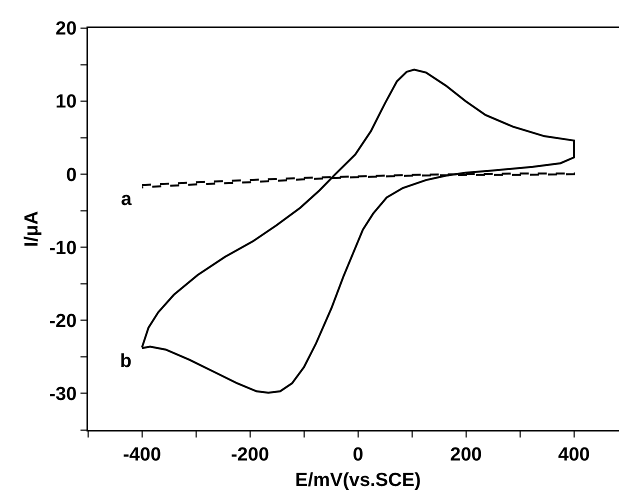  I want to click on series-label: a, so click(126, 199).